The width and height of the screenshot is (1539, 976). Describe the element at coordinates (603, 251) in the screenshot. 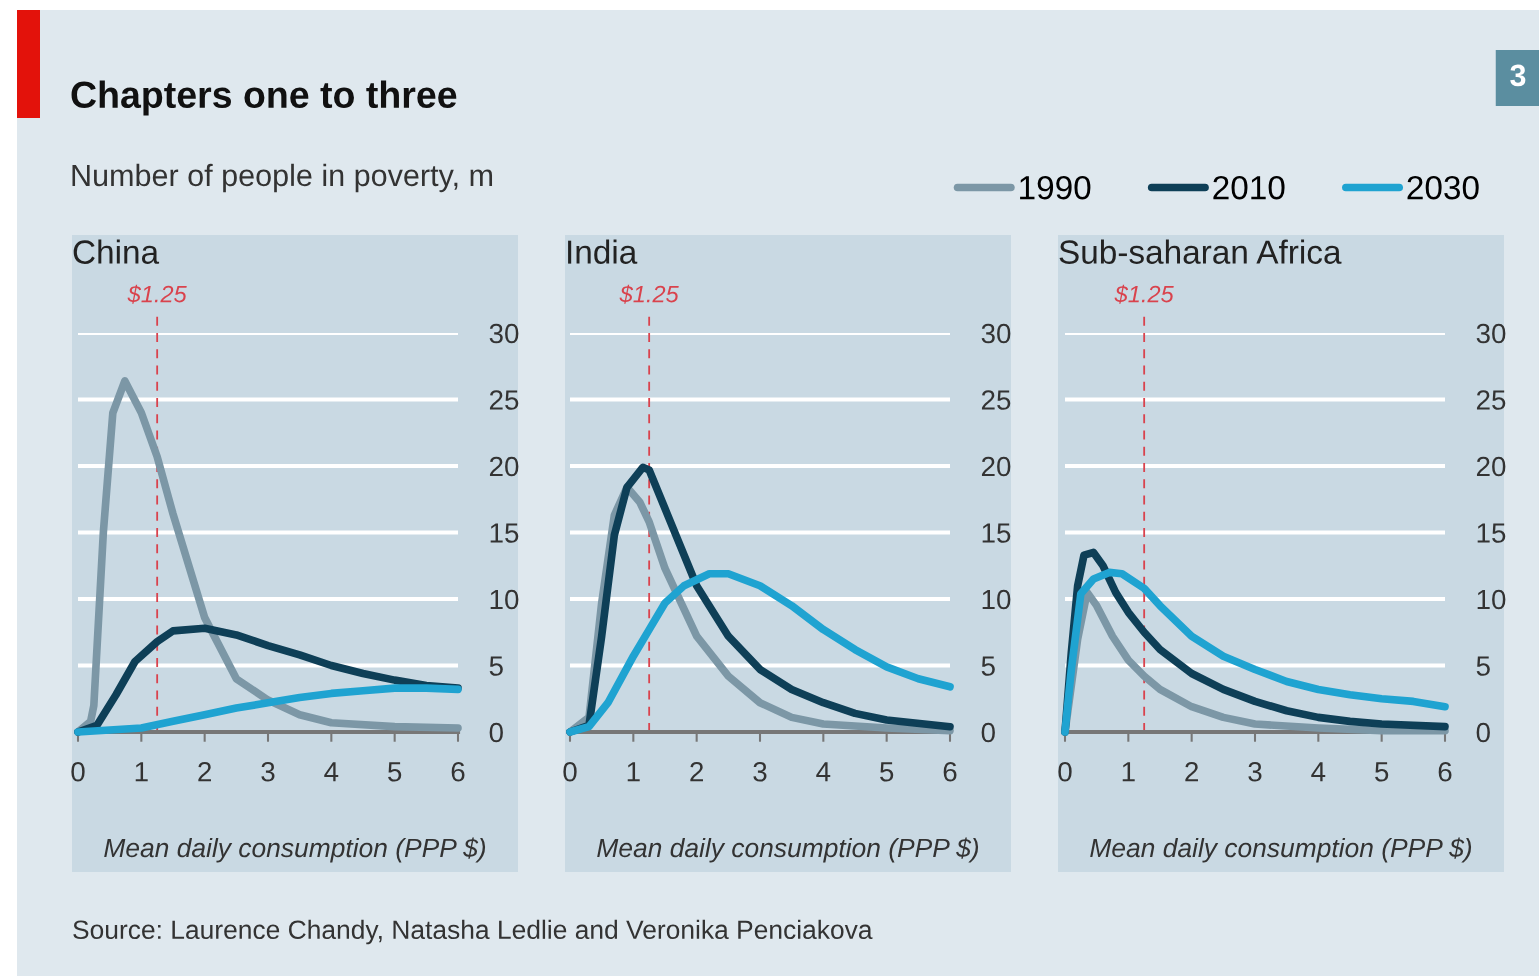

I see `chart-title: India` at that location.